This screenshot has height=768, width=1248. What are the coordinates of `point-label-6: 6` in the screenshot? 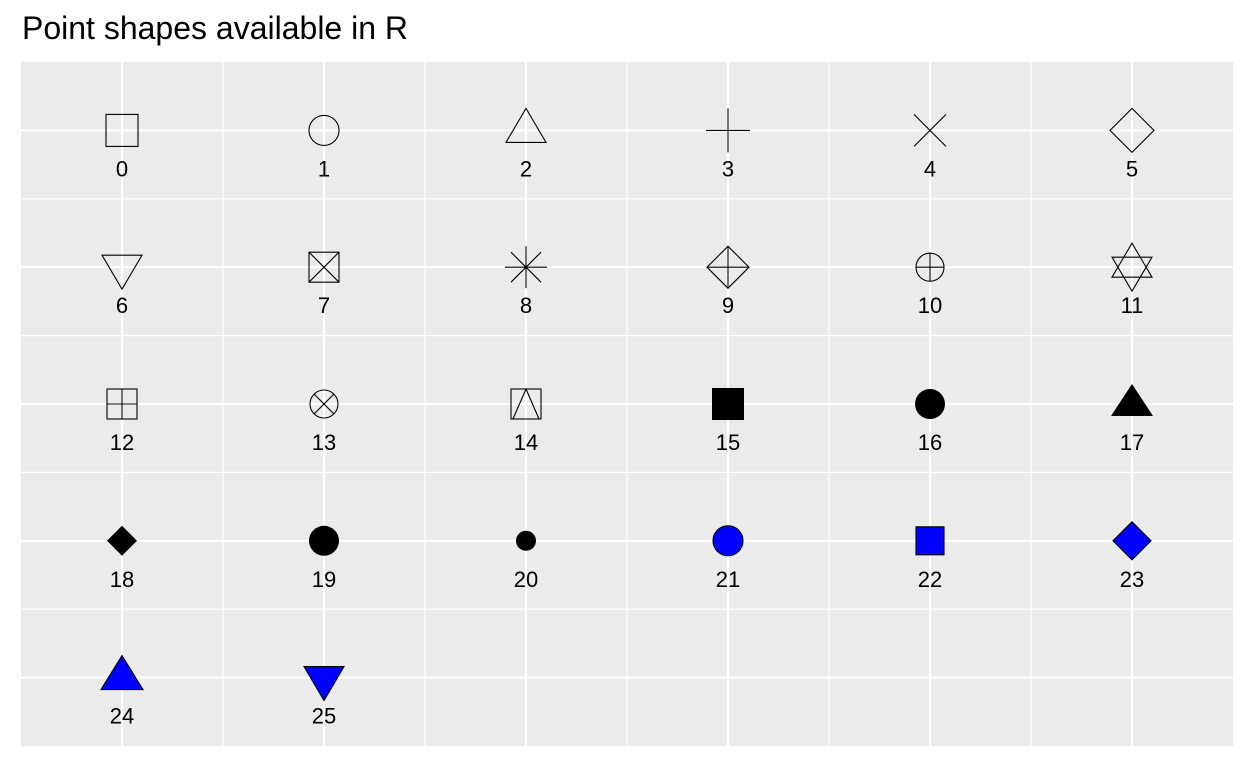 It's located at (122, 305).